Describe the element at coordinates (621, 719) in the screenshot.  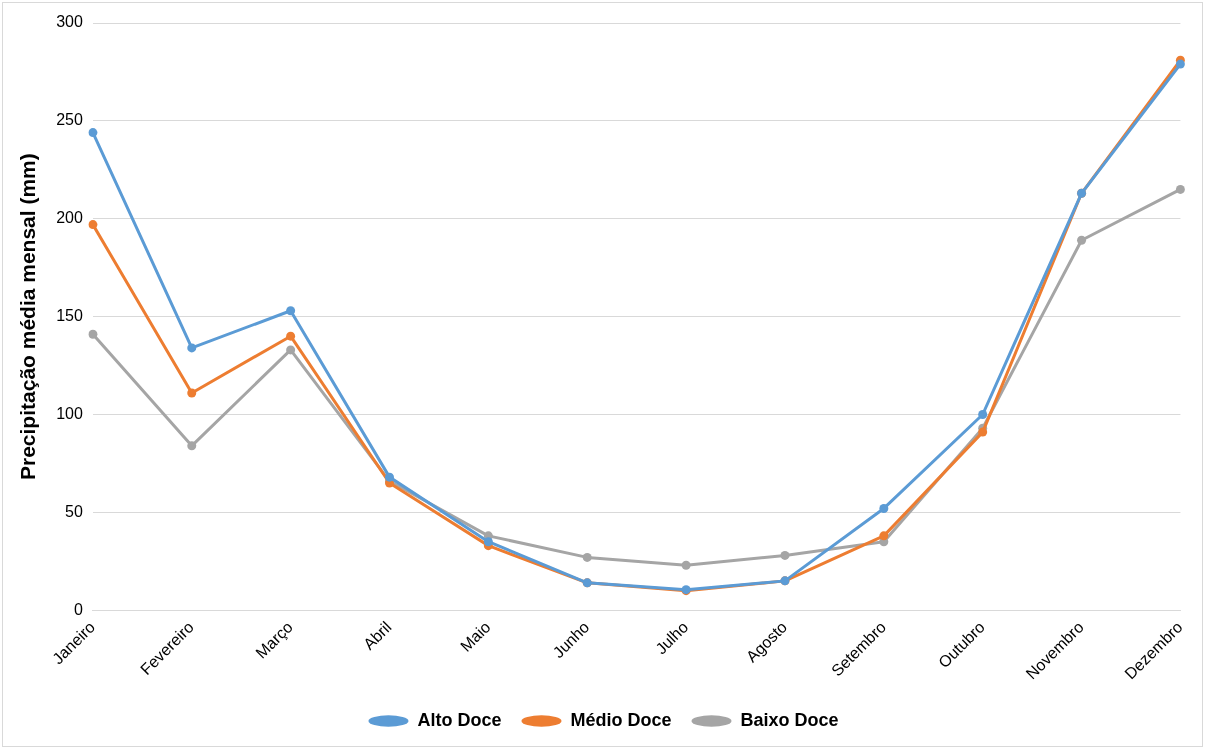
I see `legend-label: Médio Doce` at that location.